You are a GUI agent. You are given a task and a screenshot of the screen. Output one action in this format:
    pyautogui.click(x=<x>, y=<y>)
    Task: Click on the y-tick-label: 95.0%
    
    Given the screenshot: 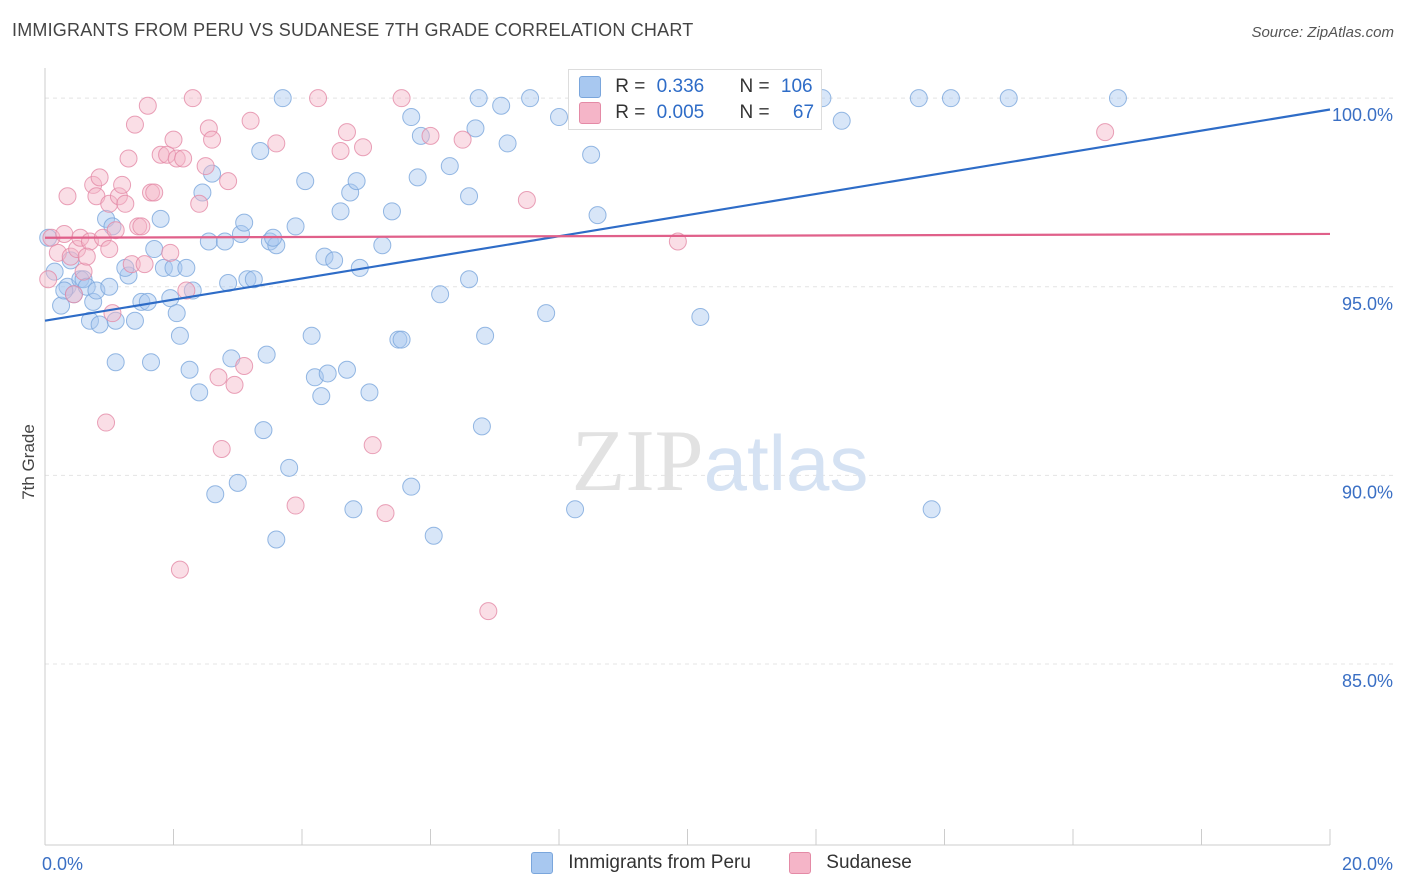 What is the action you would take?
    pyautogui.click(x=1367, y=304)
    